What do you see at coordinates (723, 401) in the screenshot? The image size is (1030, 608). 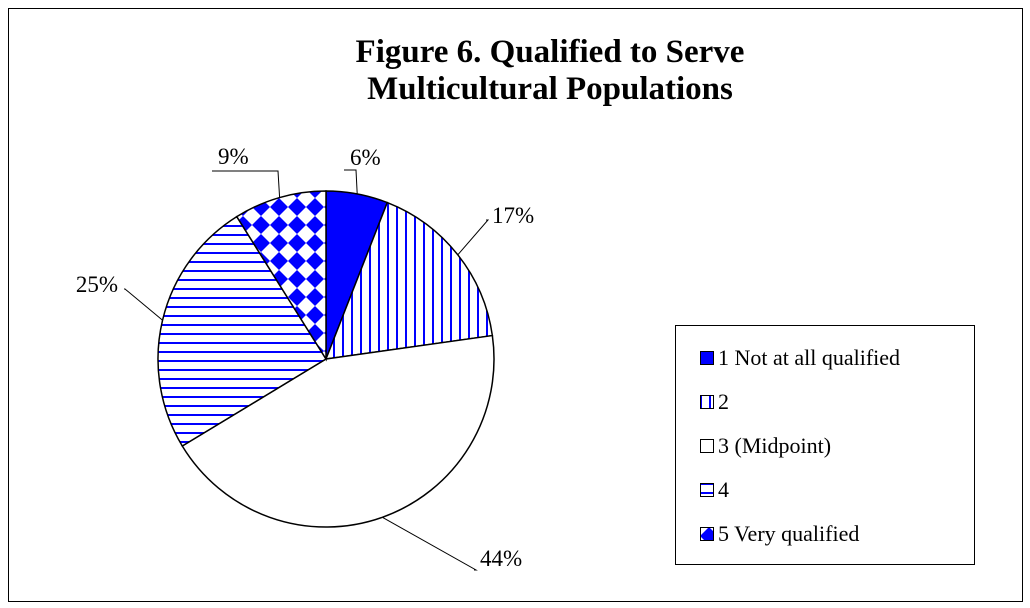 I see `legend-label-2: 2` at bounding box center [723, 401].